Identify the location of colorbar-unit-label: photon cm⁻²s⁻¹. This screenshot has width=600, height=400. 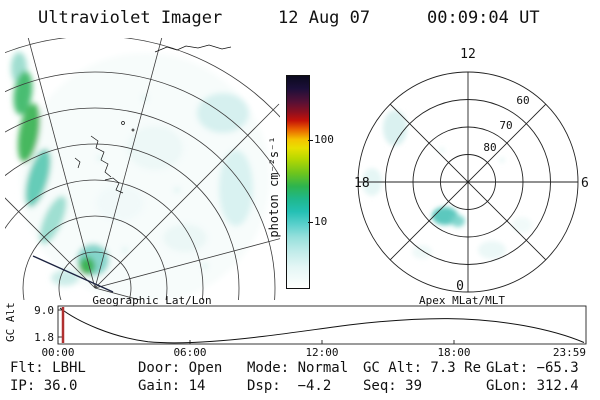
(274, 187).